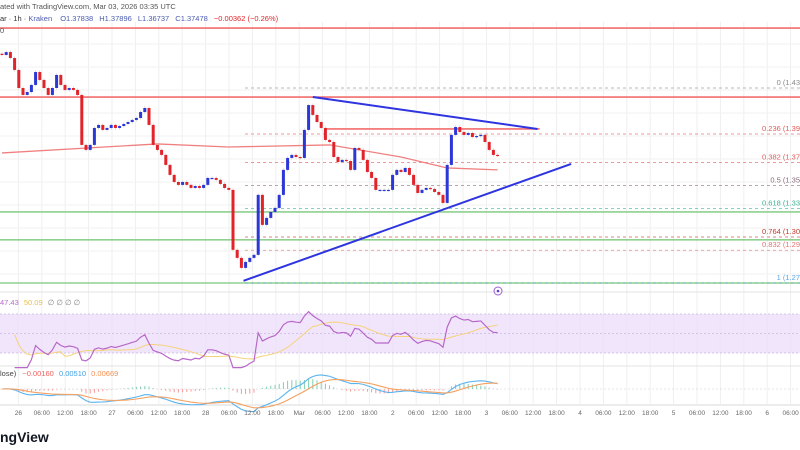 This screenshot has width=800, height=450. Describe the element at coordinates (33, 302) in the screenshot. I see `rsi-signal-value: 50.09` at that location.